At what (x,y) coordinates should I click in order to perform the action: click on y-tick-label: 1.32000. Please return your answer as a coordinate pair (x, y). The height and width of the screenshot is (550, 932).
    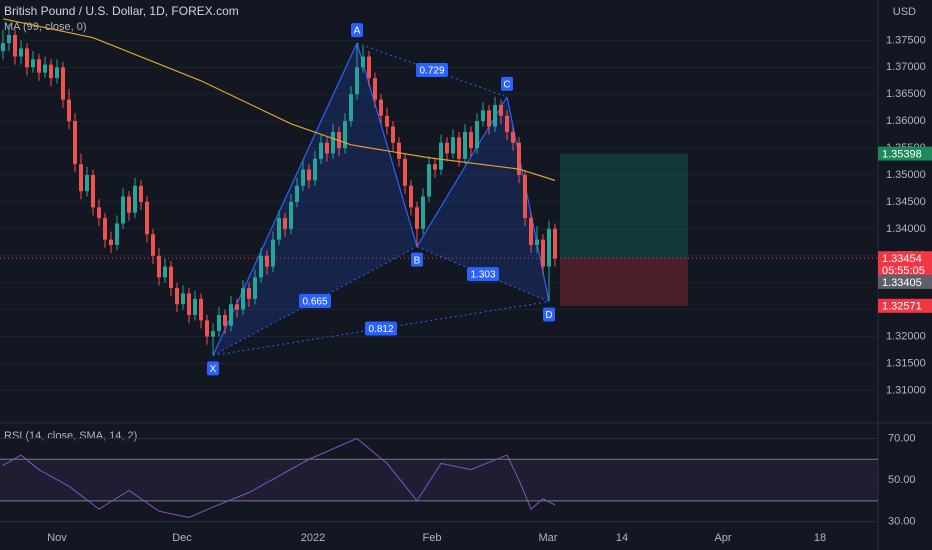
    Looking at the image, I should click on (906, 336).